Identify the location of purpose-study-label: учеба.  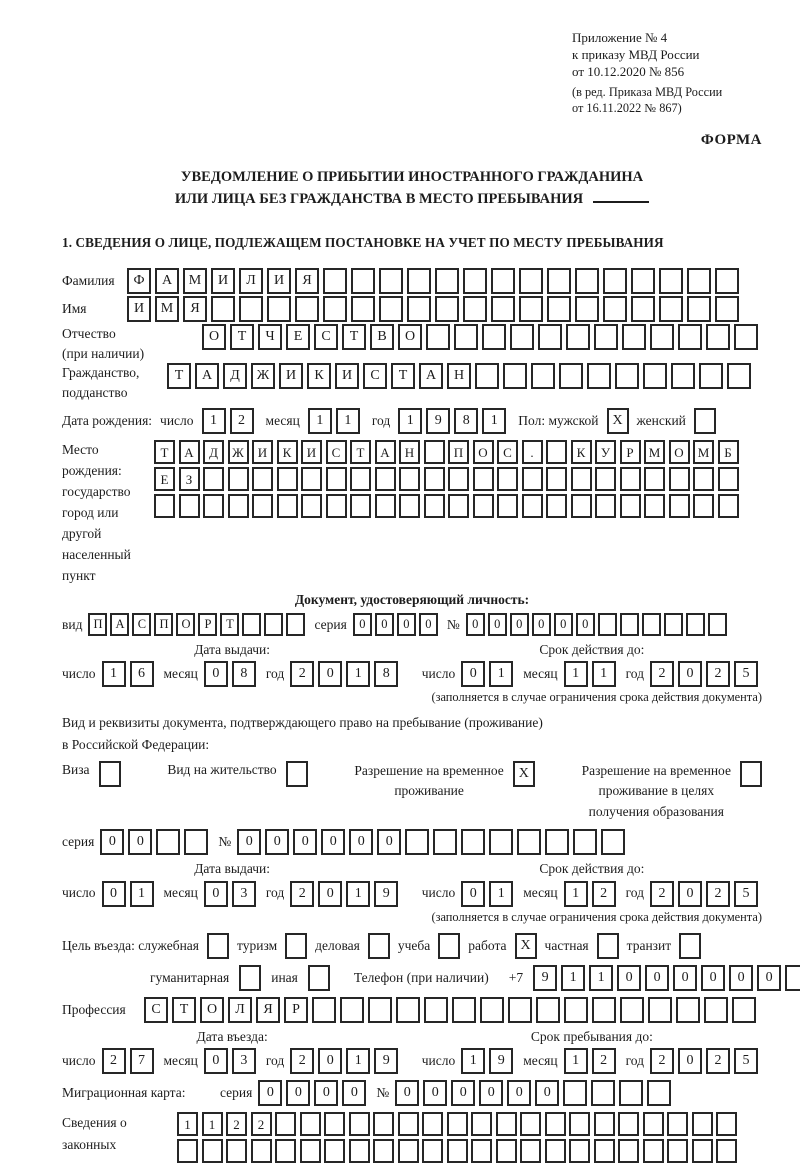
(414, 946).